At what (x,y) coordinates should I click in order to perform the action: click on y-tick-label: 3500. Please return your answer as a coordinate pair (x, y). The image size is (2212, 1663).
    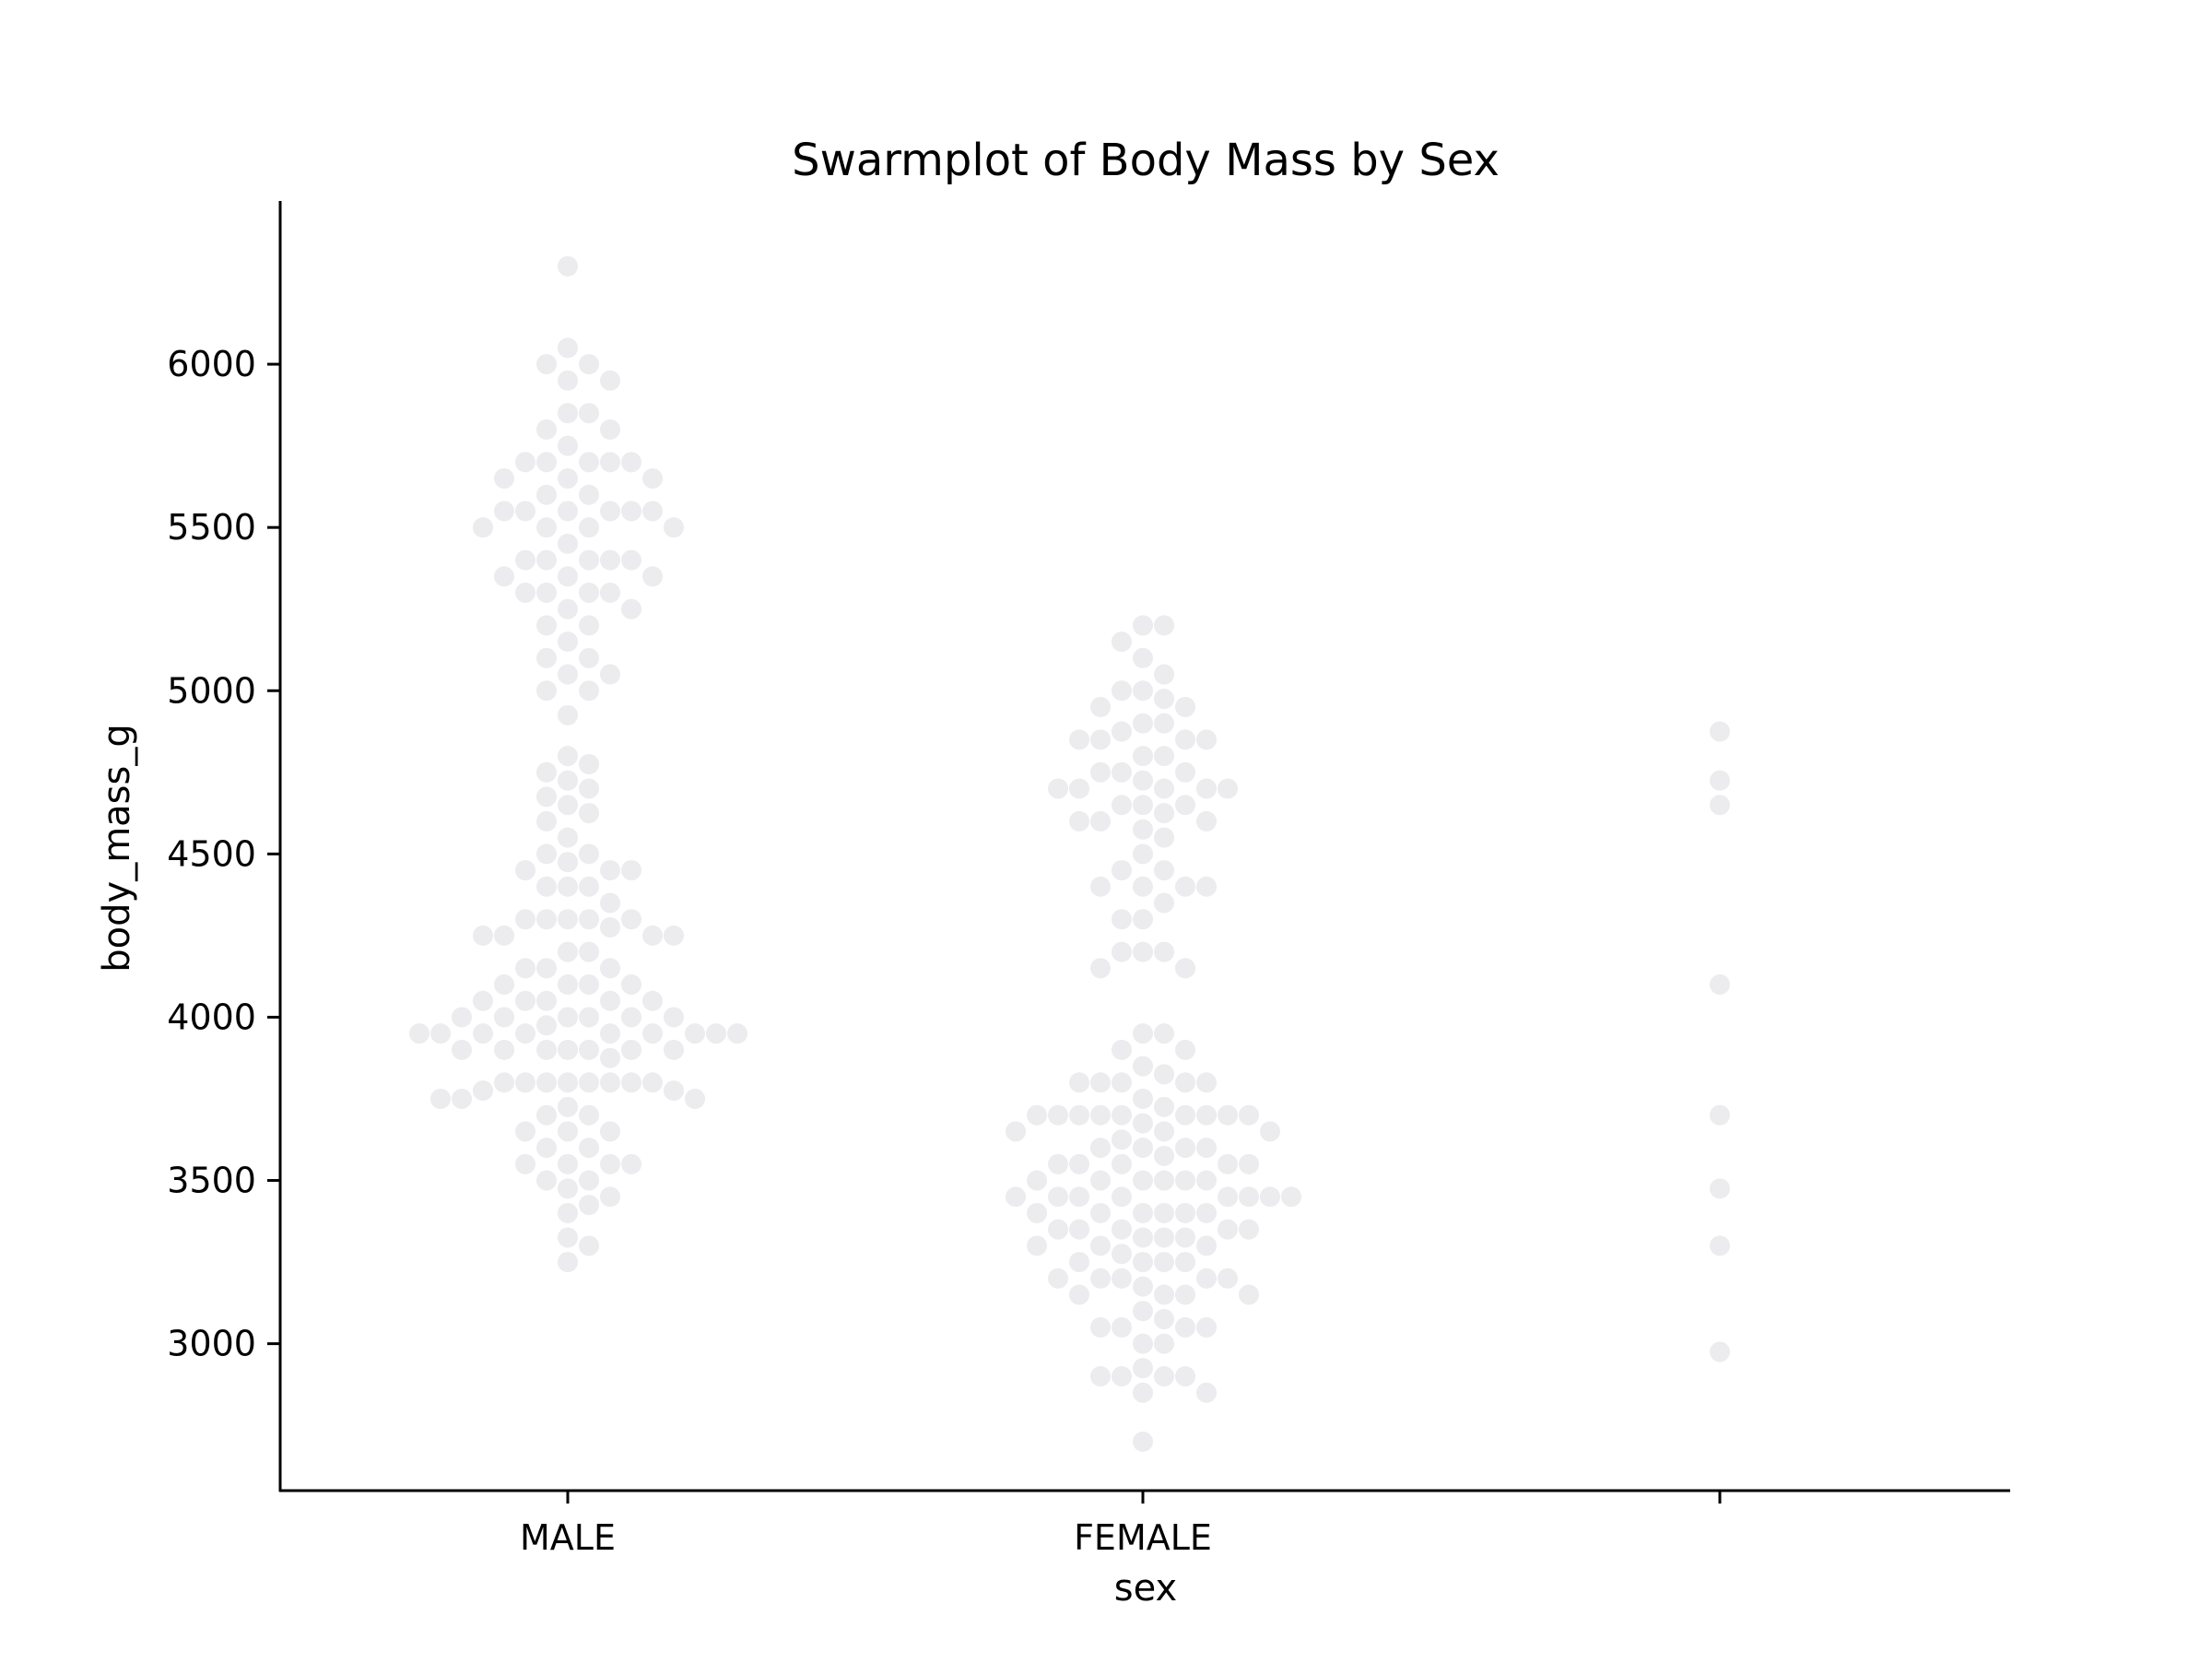
    Looking at the image, I should click on (211, 1181).